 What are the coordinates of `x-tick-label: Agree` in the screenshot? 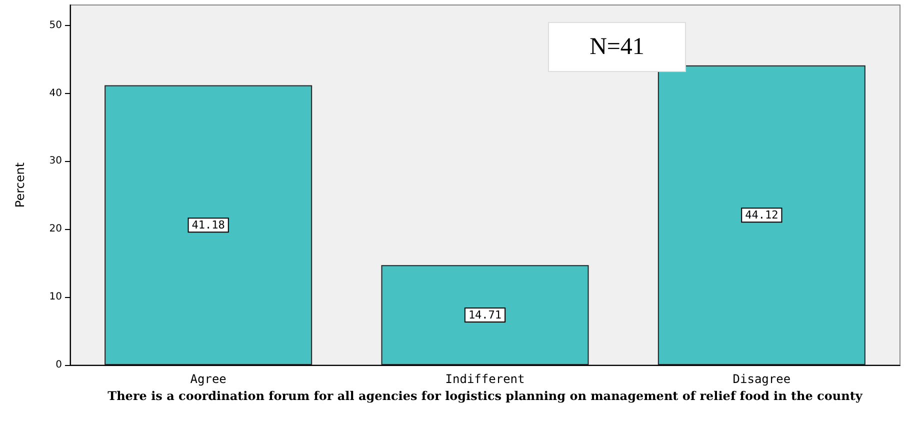 It's located at (208, 379).